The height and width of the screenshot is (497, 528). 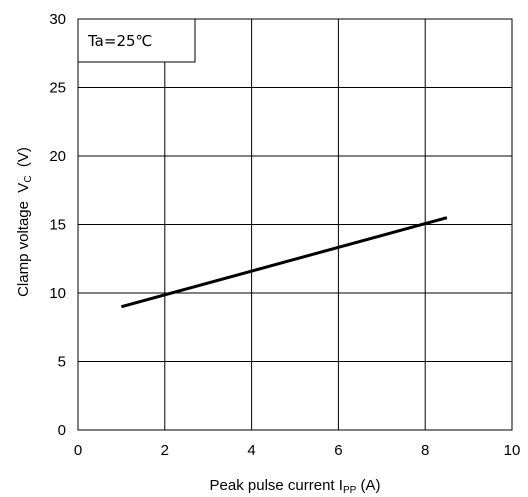 I want to click on y-tick-label: 0, so click(x=62, y=430).